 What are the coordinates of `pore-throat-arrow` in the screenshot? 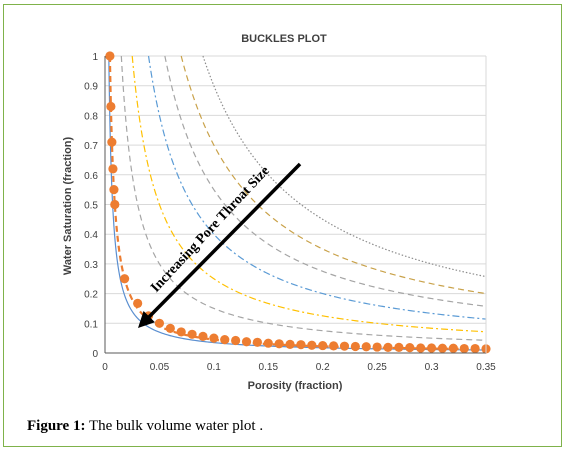 It's located at (220, 245).